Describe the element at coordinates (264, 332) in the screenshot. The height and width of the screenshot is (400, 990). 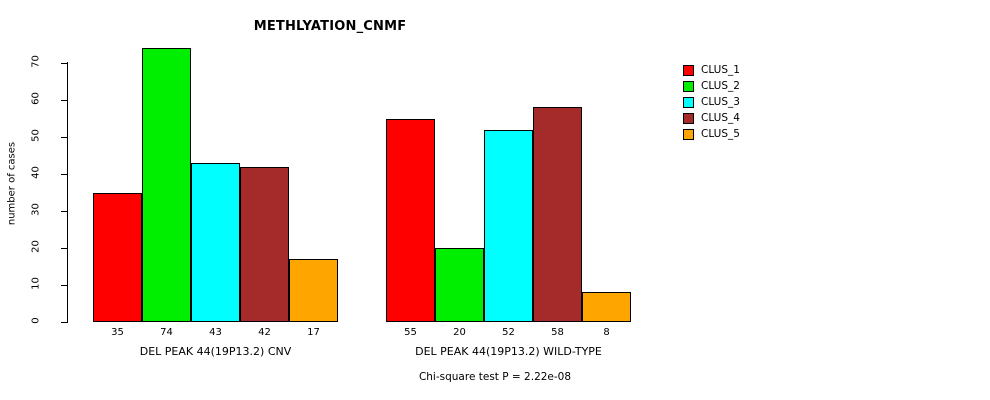
I see `bar-value-label: 42` at that location.